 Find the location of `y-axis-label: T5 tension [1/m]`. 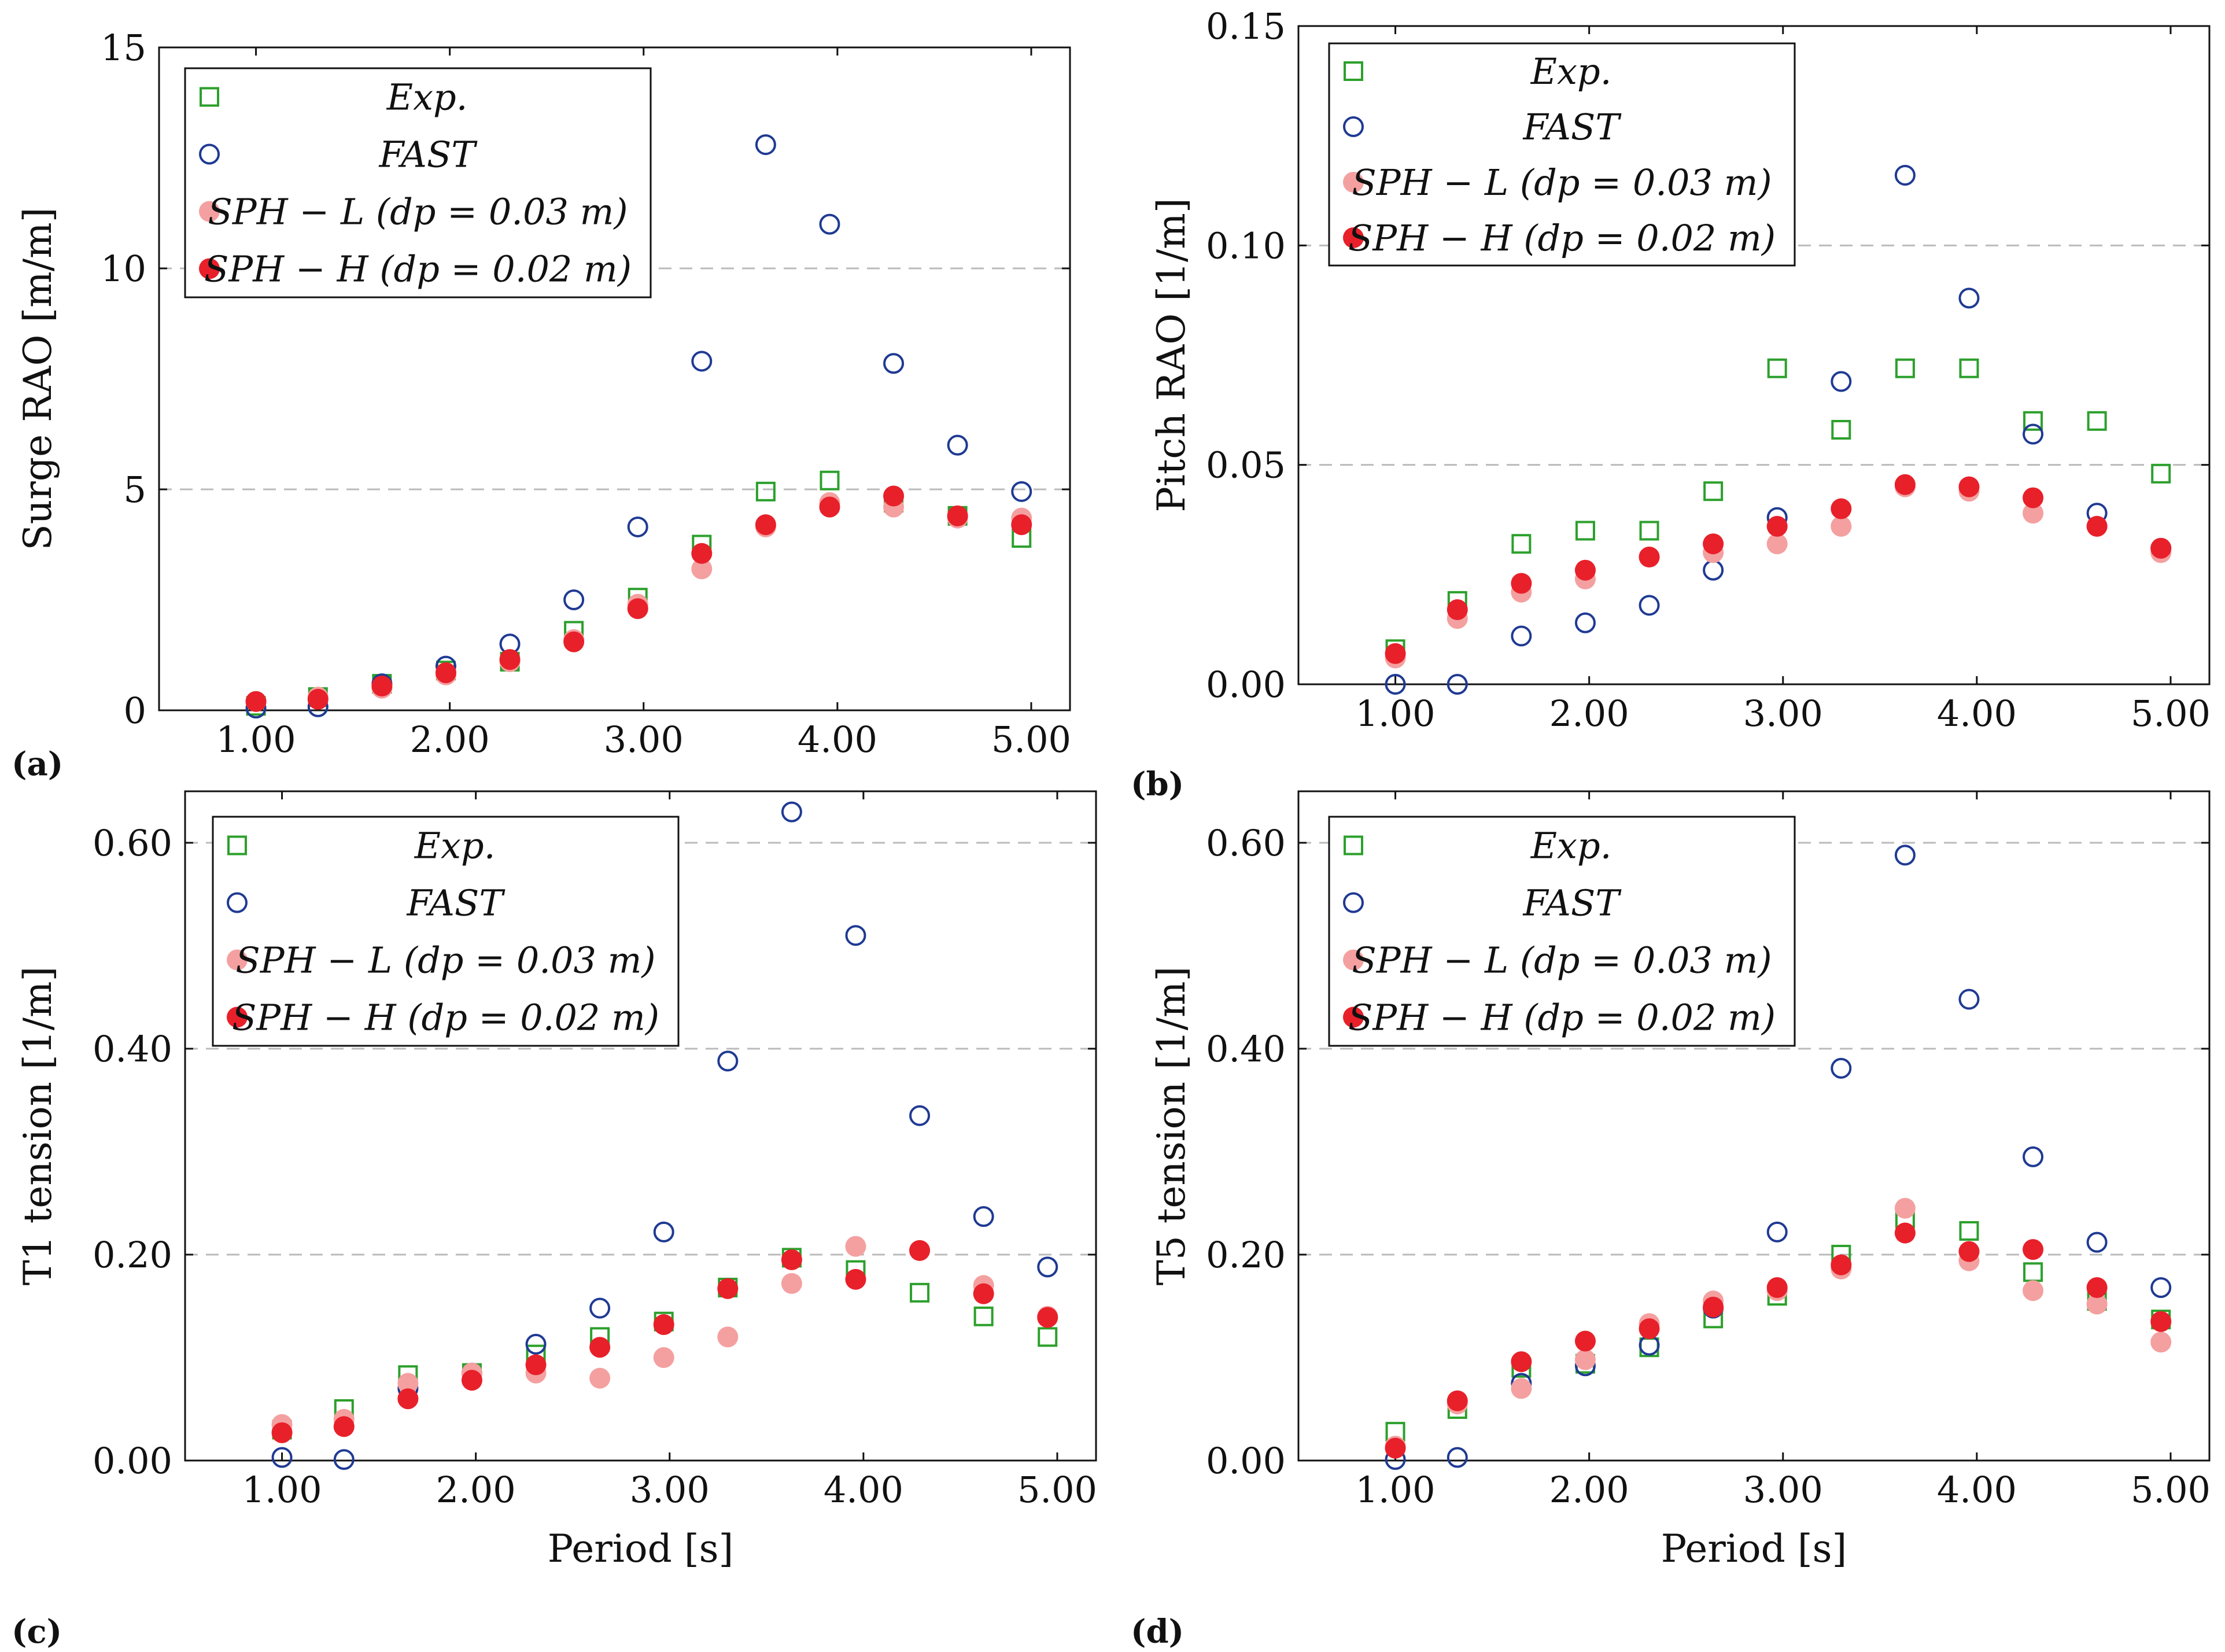

y-axis-label: T5 tension [1/m] is located at coordinates (1171, 1127).